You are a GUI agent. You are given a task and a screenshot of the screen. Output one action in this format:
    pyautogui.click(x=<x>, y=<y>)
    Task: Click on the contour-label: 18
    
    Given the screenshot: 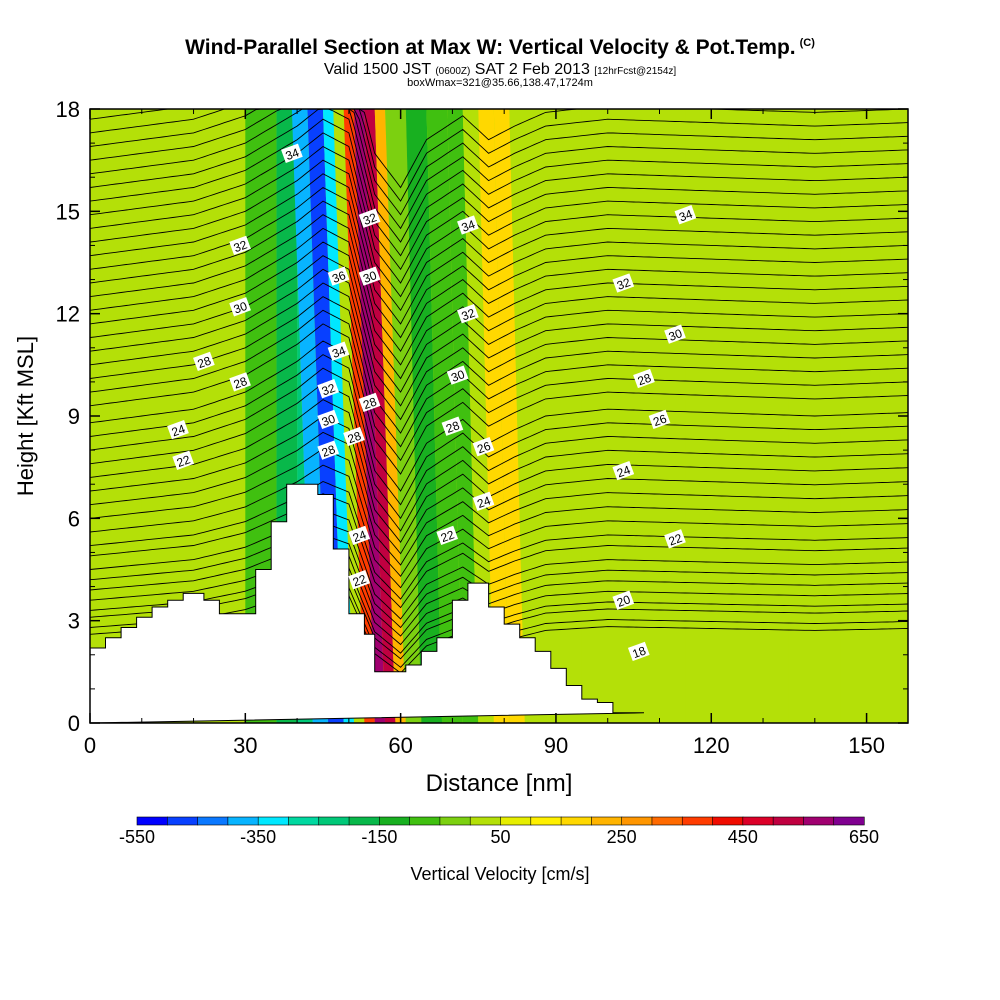 What is the action you would take?
    pyautogui.click(x=638, y=651)
    